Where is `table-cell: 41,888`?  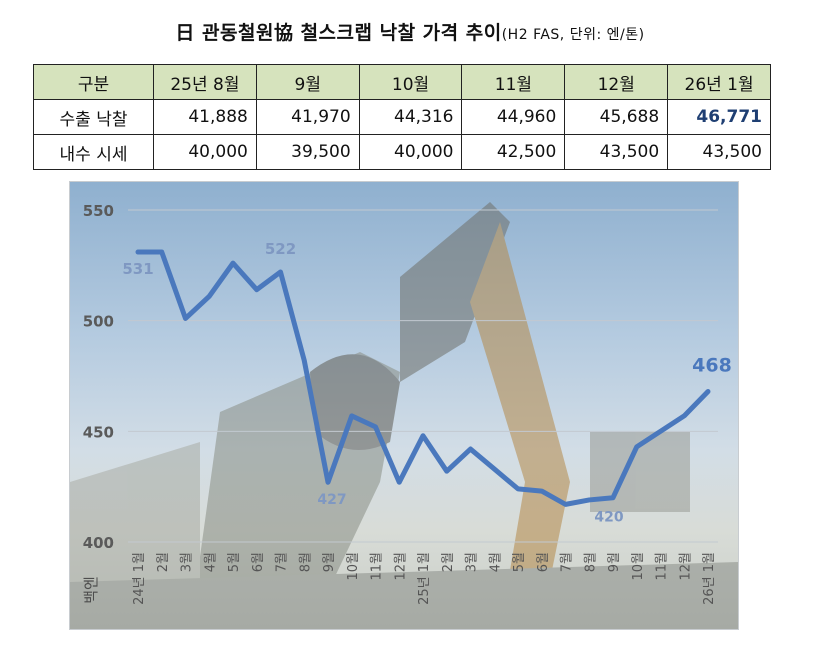 table-cell: 41,888 is located at coordinates (205, 117).